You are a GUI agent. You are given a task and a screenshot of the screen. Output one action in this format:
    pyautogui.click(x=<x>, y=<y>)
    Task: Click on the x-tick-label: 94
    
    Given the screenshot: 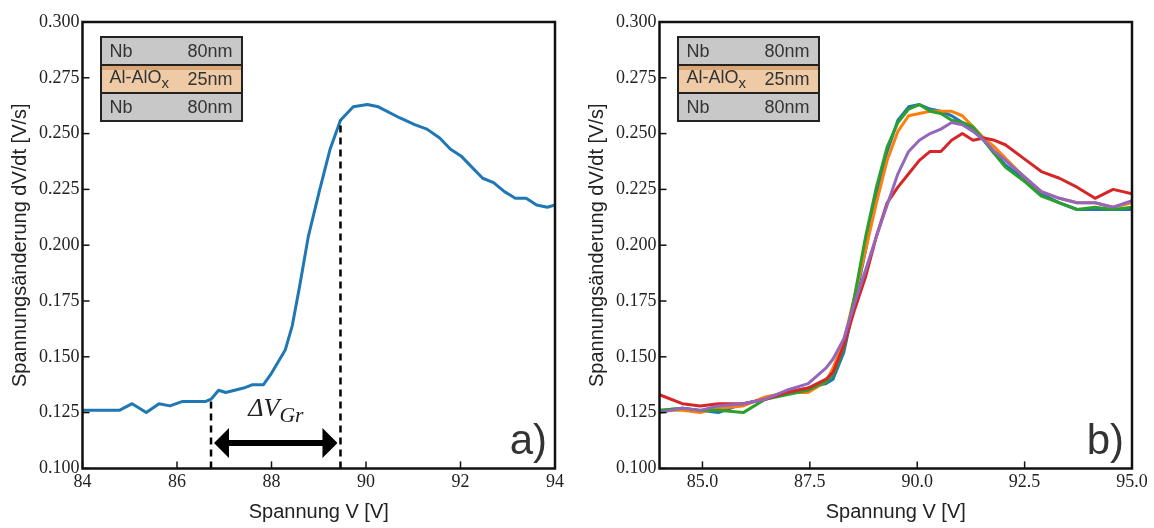 What is the action you would take?
    pyautogui.click(x=555, y=480)
    